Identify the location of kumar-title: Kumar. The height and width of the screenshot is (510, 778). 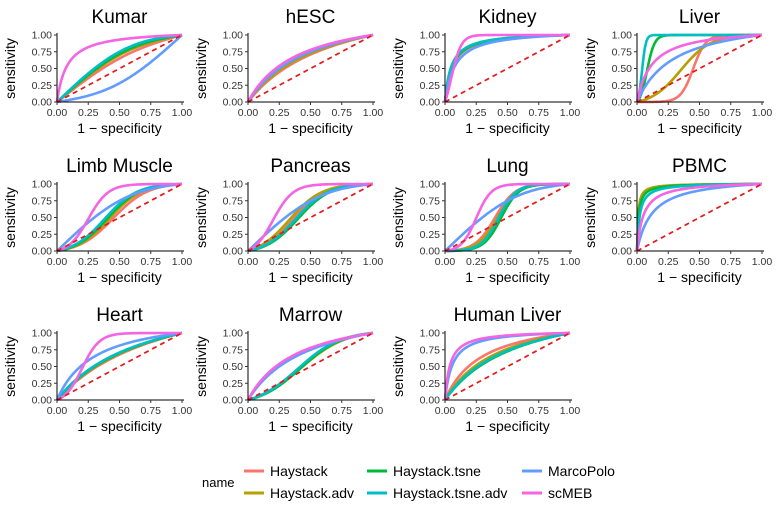
(120, 17).